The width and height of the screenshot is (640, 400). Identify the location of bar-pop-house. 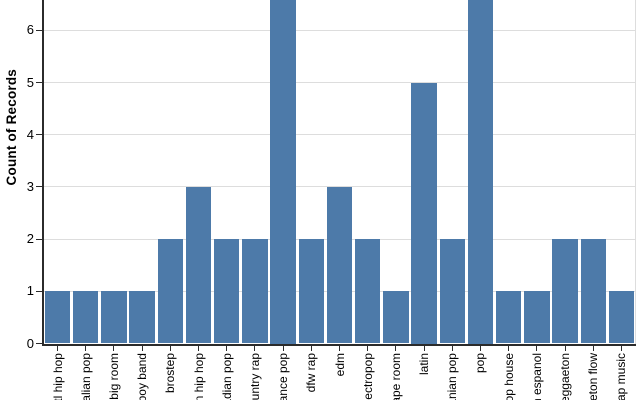
(508, 317).